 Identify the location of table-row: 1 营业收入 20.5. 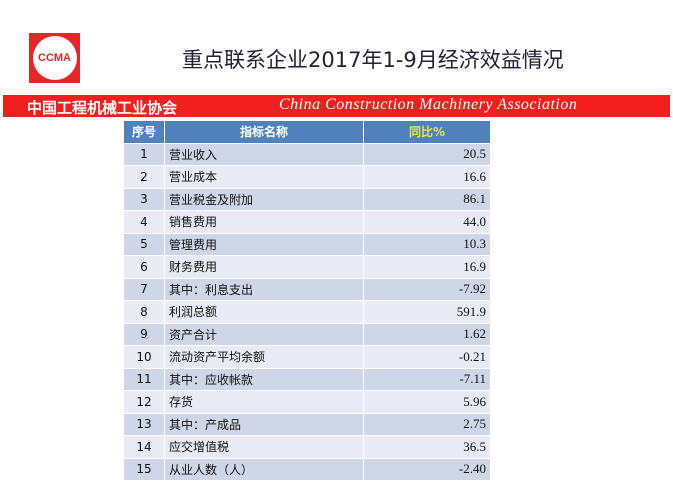
(307, 154).